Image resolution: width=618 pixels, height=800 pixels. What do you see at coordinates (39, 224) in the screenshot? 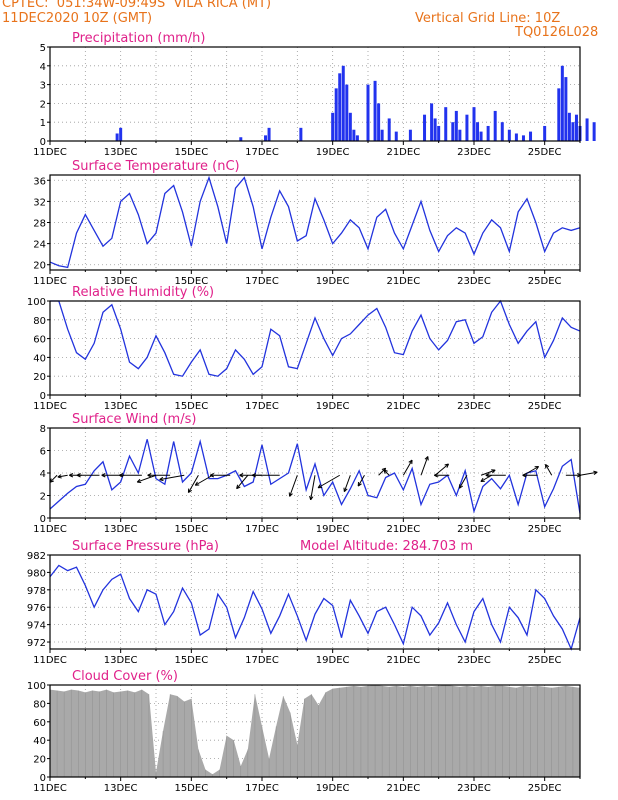
I see `y-tick-label: 28` at bounding box center [39, 224].